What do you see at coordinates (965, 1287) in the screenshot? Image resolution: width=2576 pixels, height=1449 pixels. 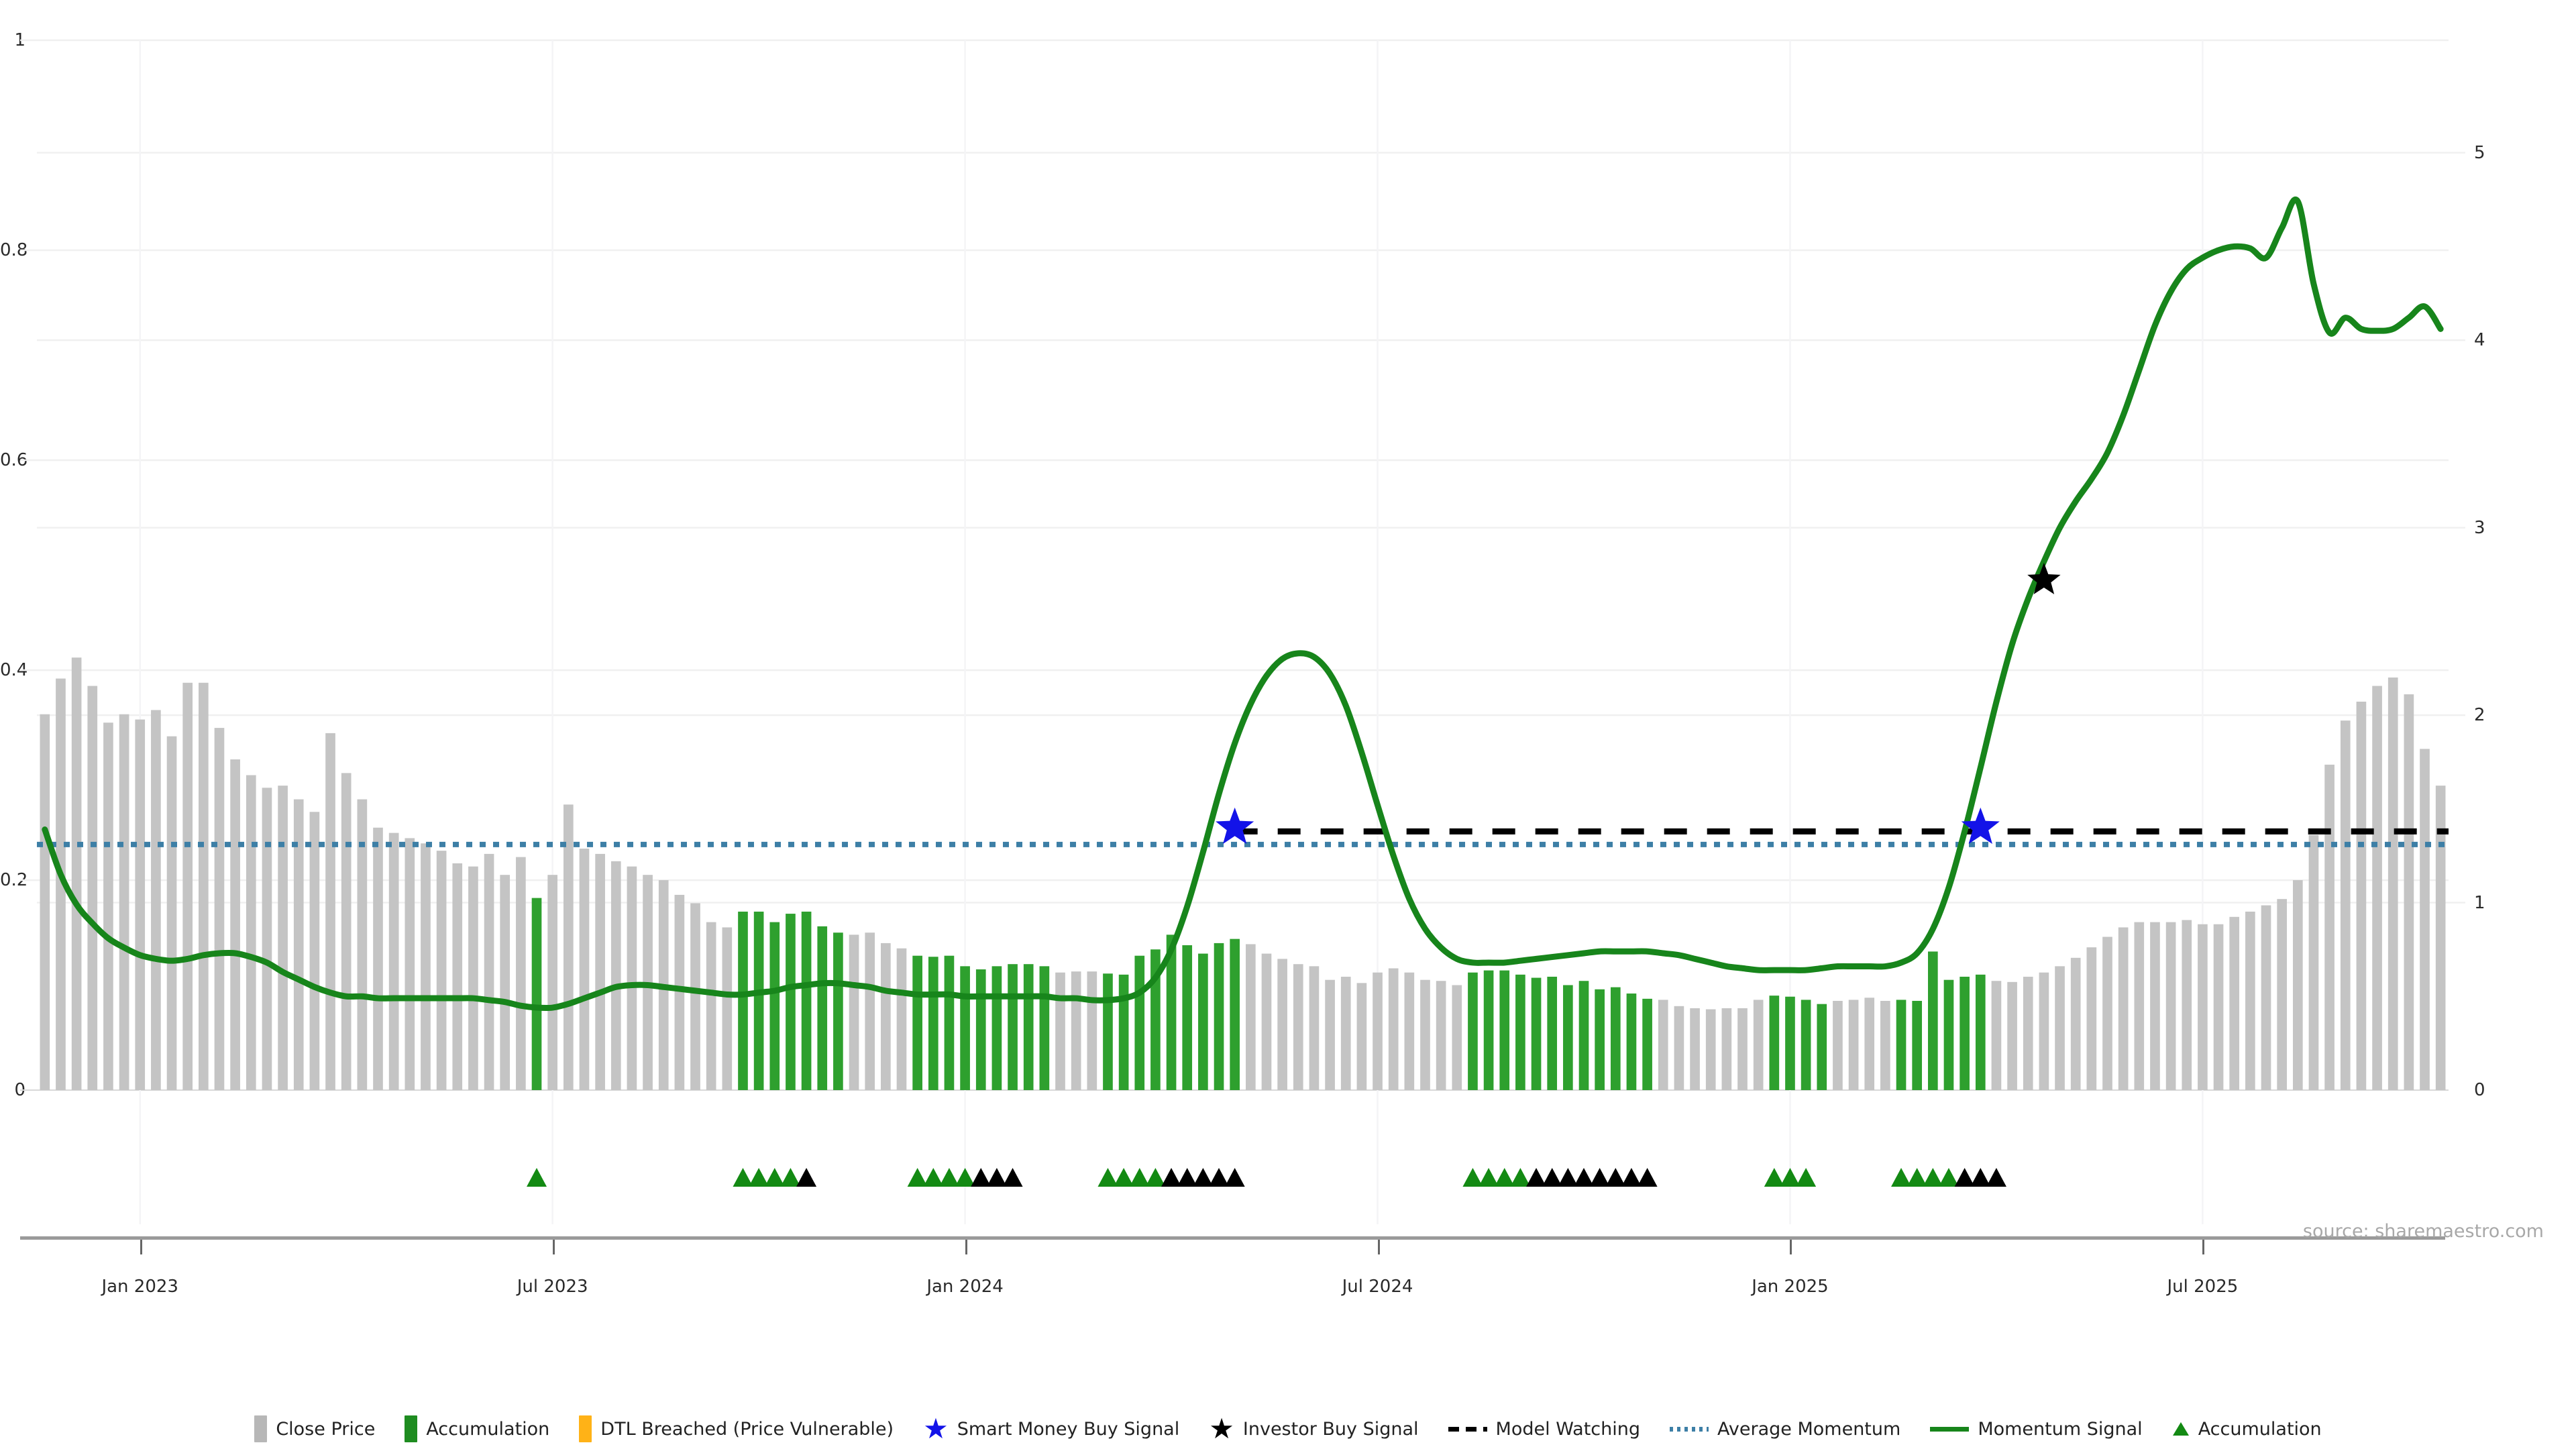 I see `x-axis-tick-label: Jan 2024` at bounding box center [965, 1287].